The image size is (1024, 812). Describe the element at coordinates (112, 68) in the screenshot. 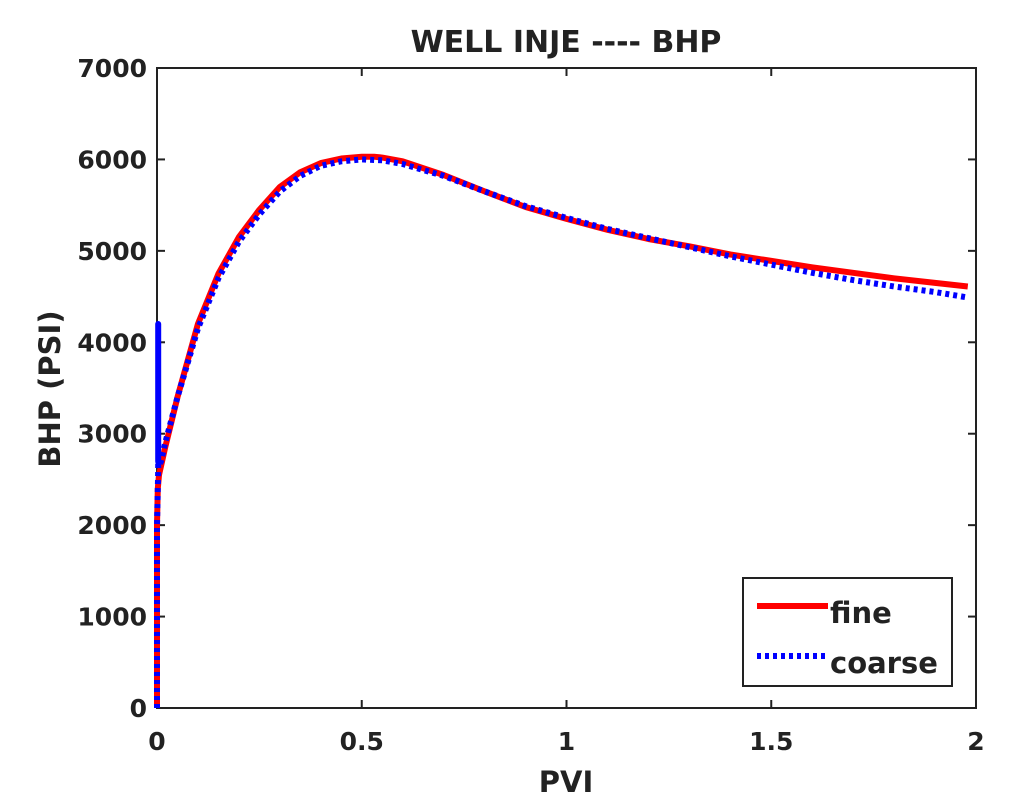

I see `y-tick-label: 7000` at that location.